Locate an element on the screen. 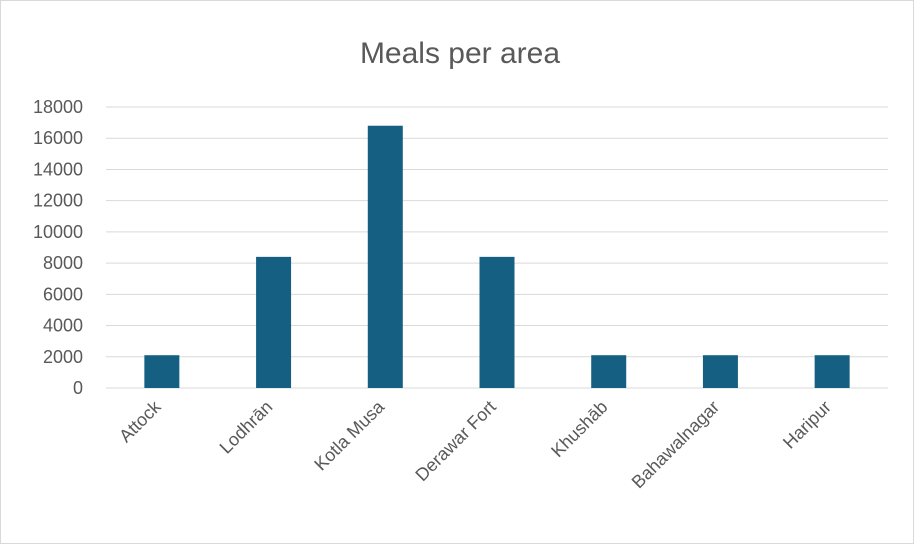 This screenshot has width=914, height=545. y-tick-label: 6000 is located at coordinates (63, 294).